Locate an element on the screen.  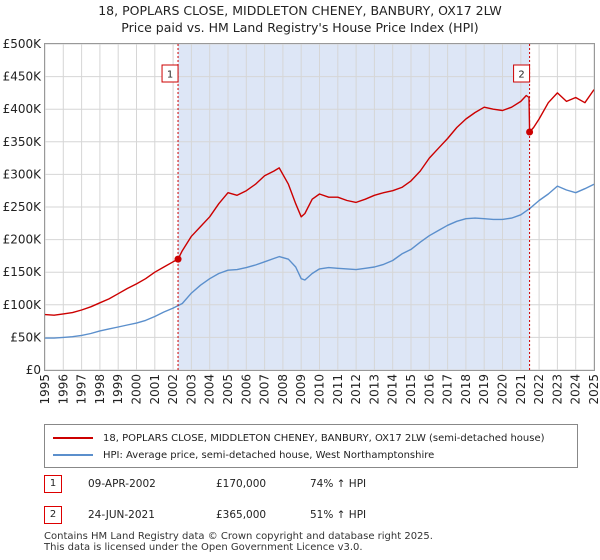
x-tick-label: 2012 is located at coordinates (356, 389).